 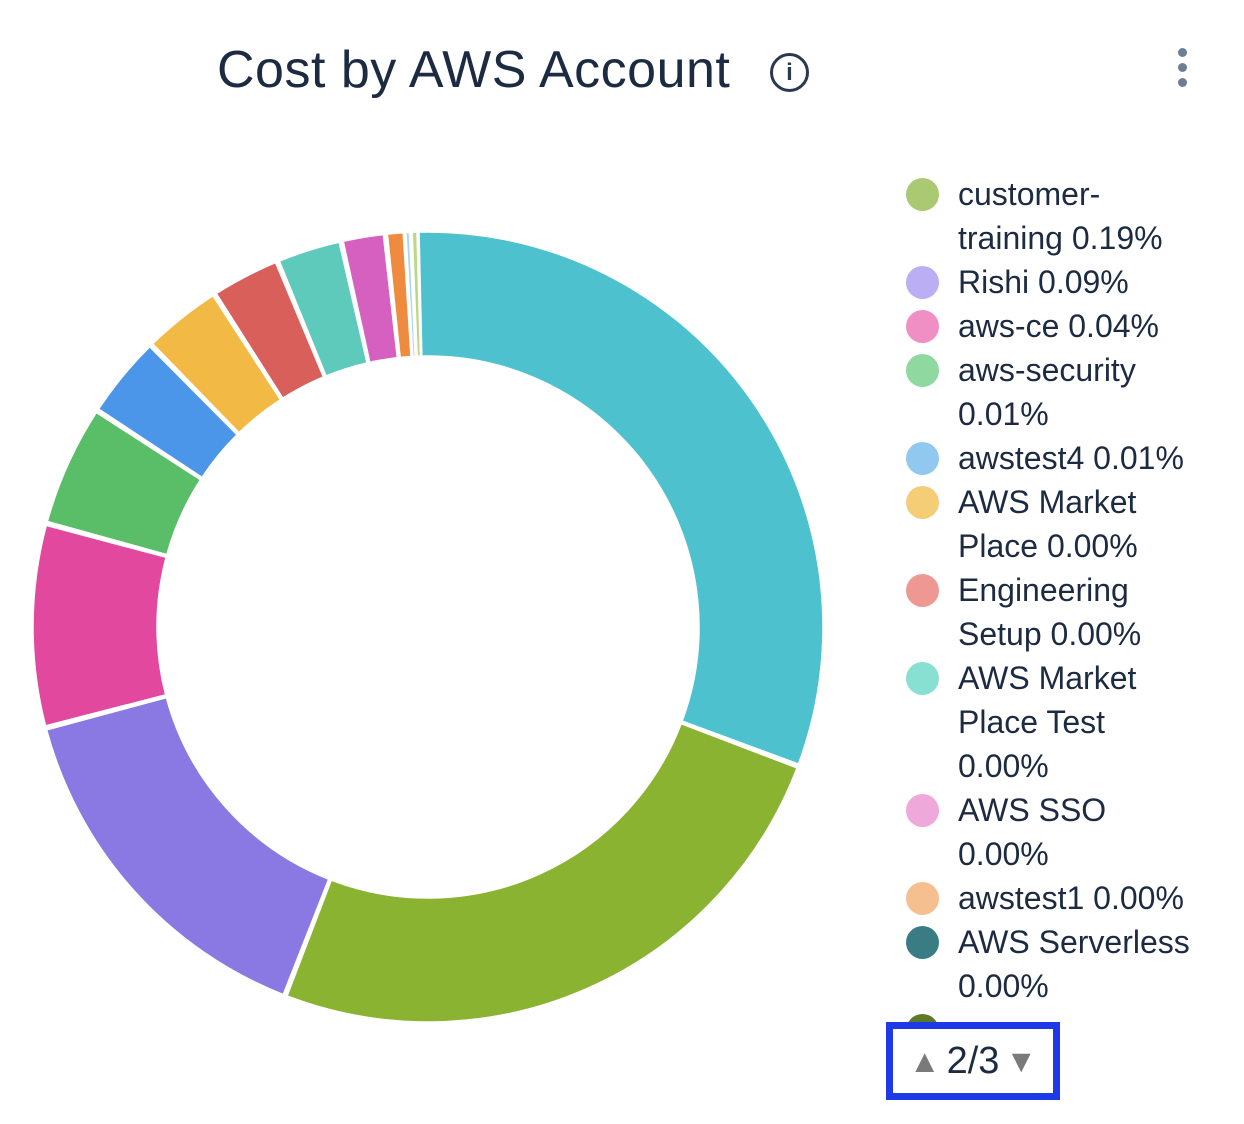 I want to click on legend-item-engineering-setup: Engineering Setup 0.00%, so click(x=1062, y=612).